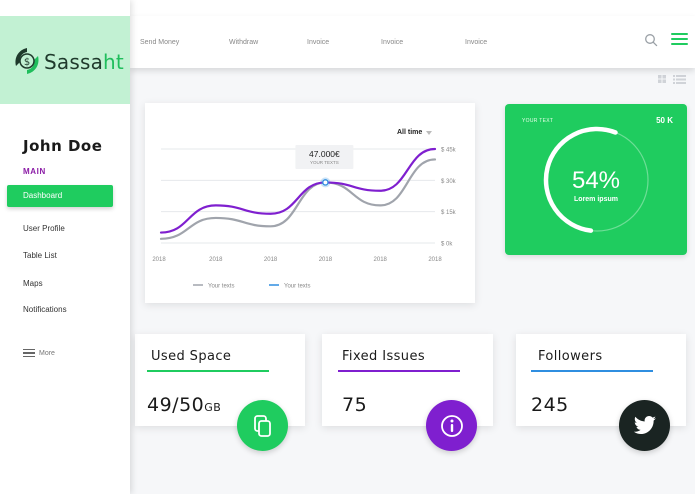 The height and width of the screenshot is (494, 695). What do you see at coordinates (664, 120) in the screenshot?
I see `progress-card-value: 50 K` at bounding box center [664, 120].